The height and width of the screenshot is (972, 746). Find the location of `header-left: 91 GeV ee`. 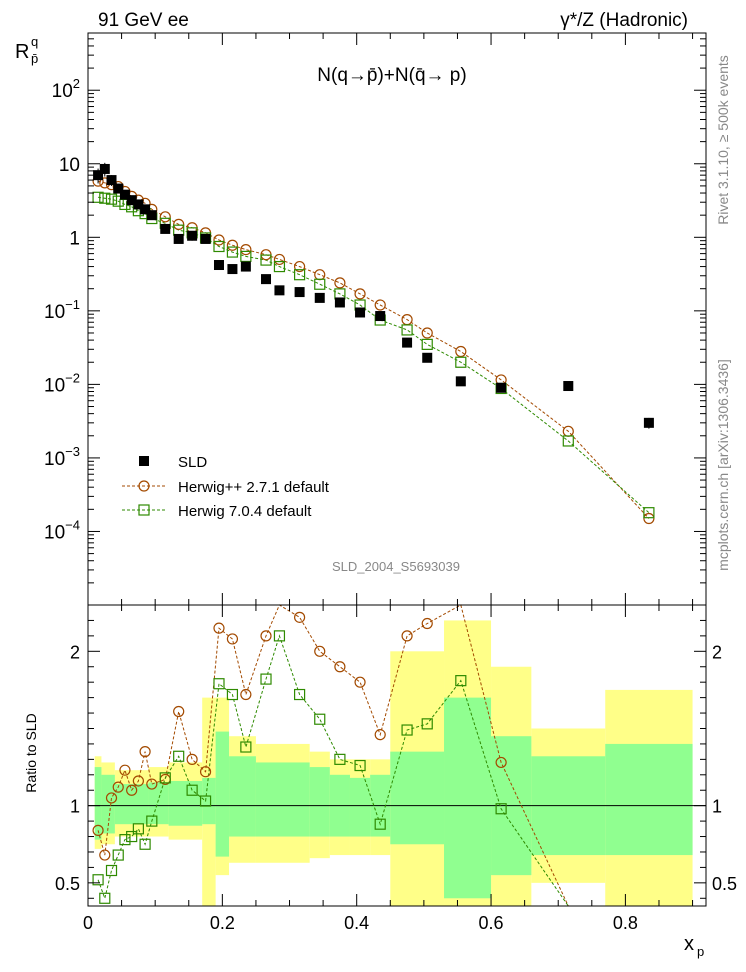

header-left: 91 GeV ee is located at coordinates (143, 20).